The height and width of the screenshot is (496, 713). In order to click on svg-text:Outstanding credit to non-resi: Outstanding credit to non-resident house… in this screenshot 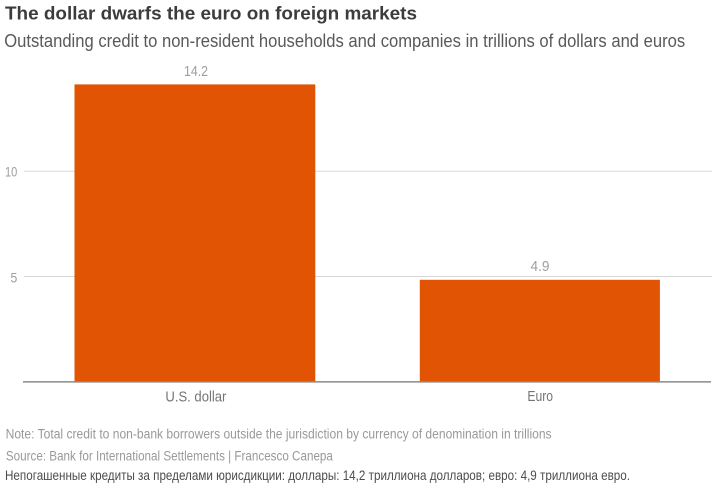, I will do `click(344, 40)`.